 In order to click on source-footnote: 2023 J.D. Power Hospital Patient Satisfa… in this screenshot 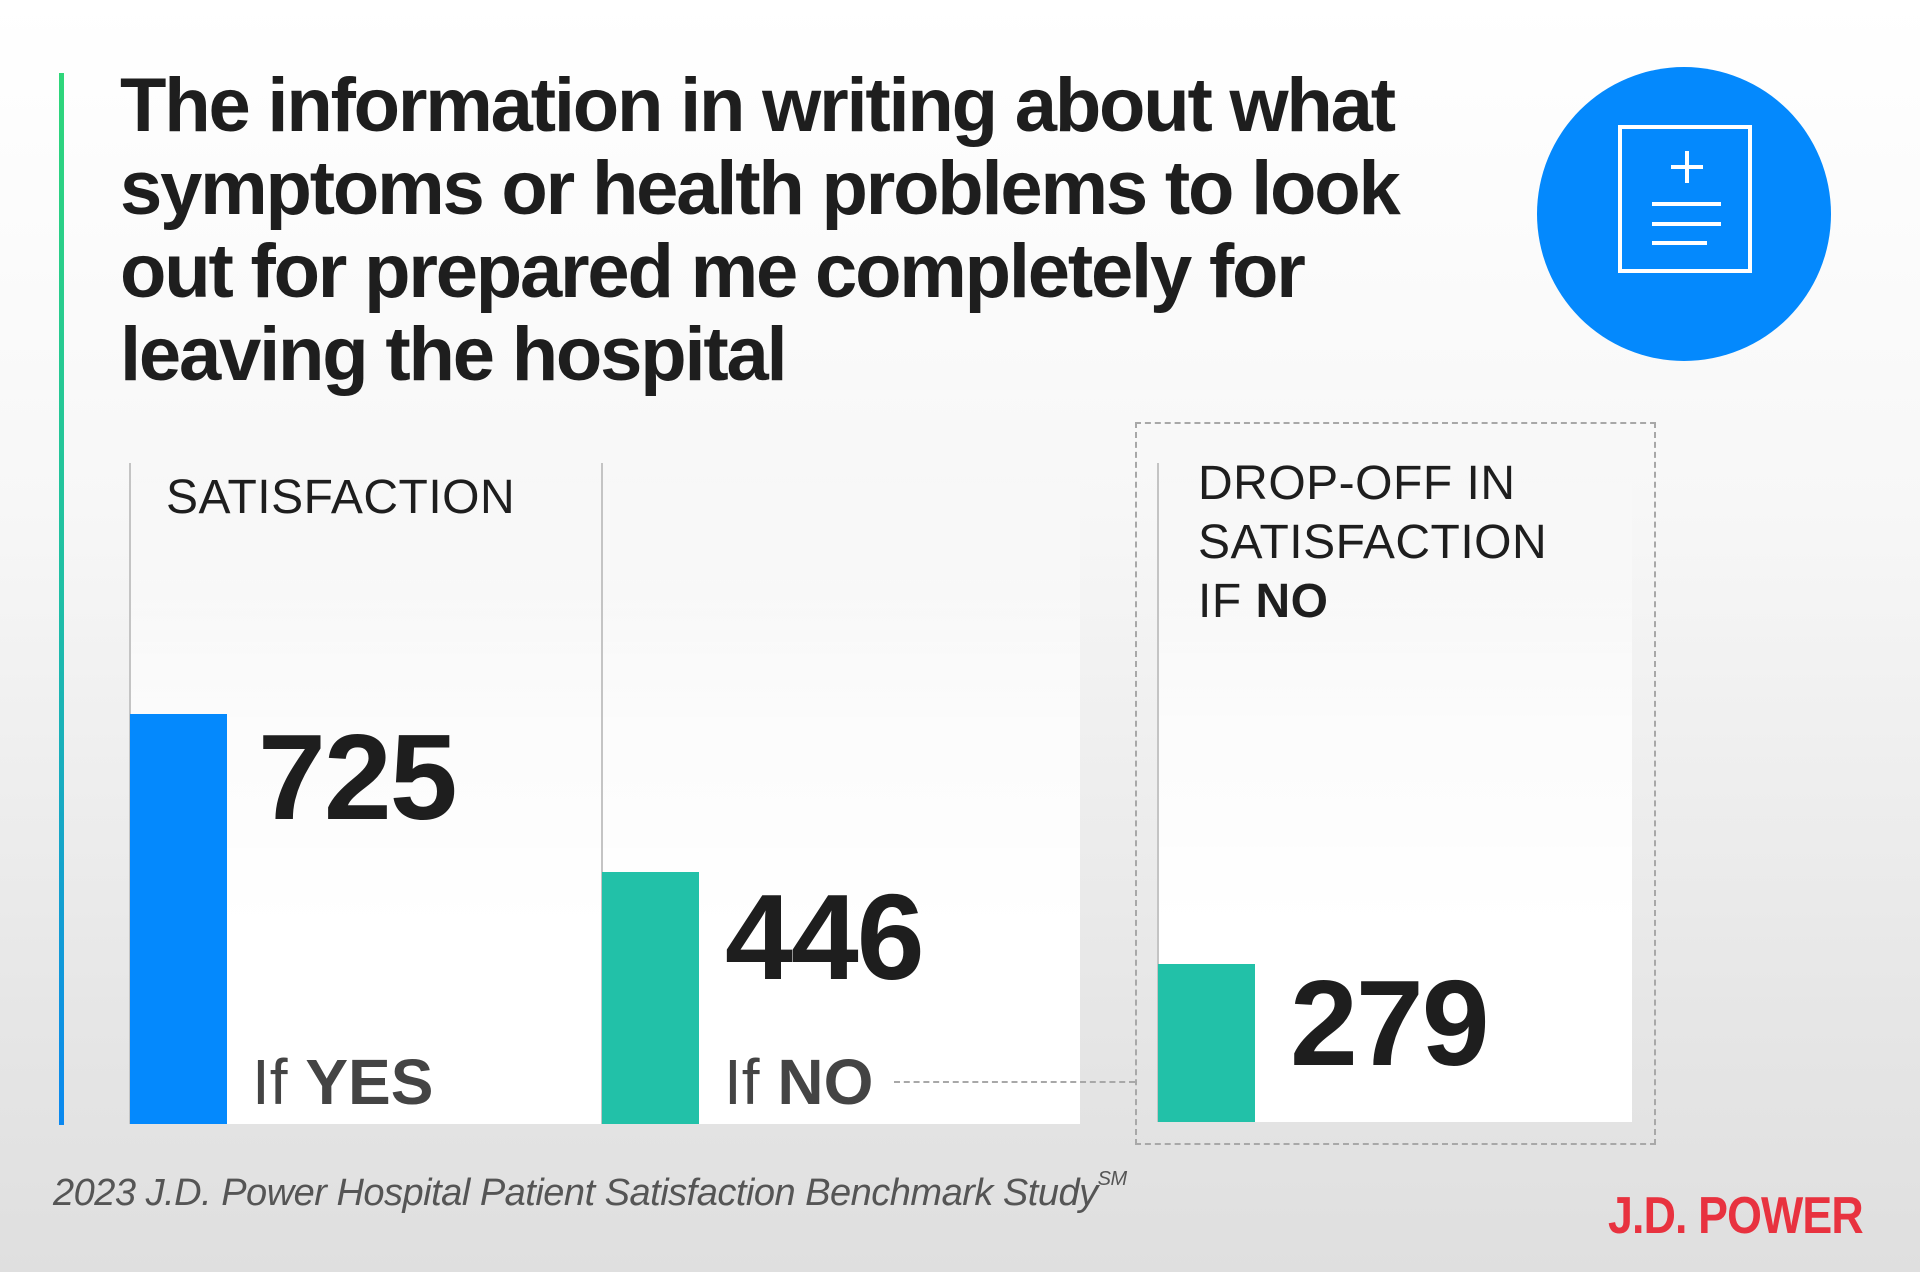, I will do `click(590, 1191)`.